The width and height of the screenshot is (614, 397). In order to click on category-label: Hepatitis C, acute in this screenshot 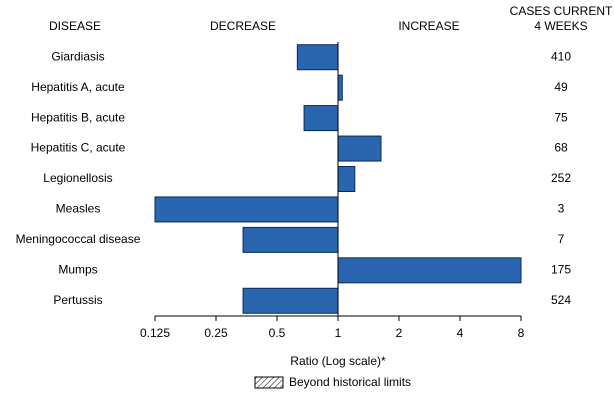, I will do `click(78, 148)`.